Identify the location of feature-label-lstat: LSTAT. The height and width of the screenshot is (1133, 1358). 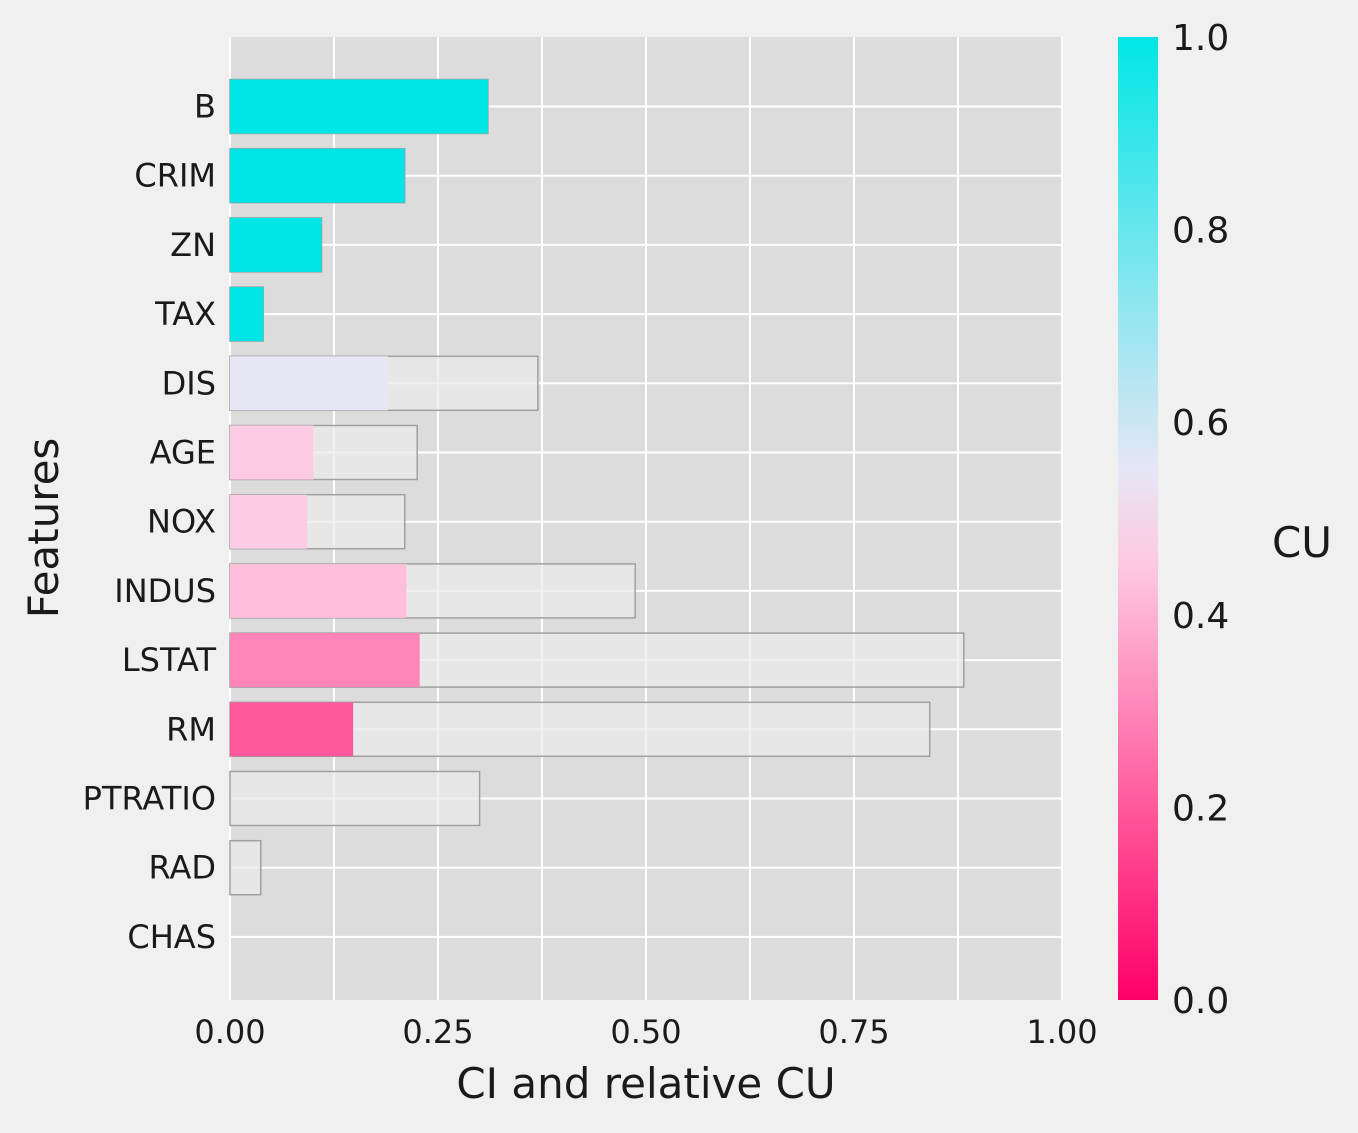
(169, 660).